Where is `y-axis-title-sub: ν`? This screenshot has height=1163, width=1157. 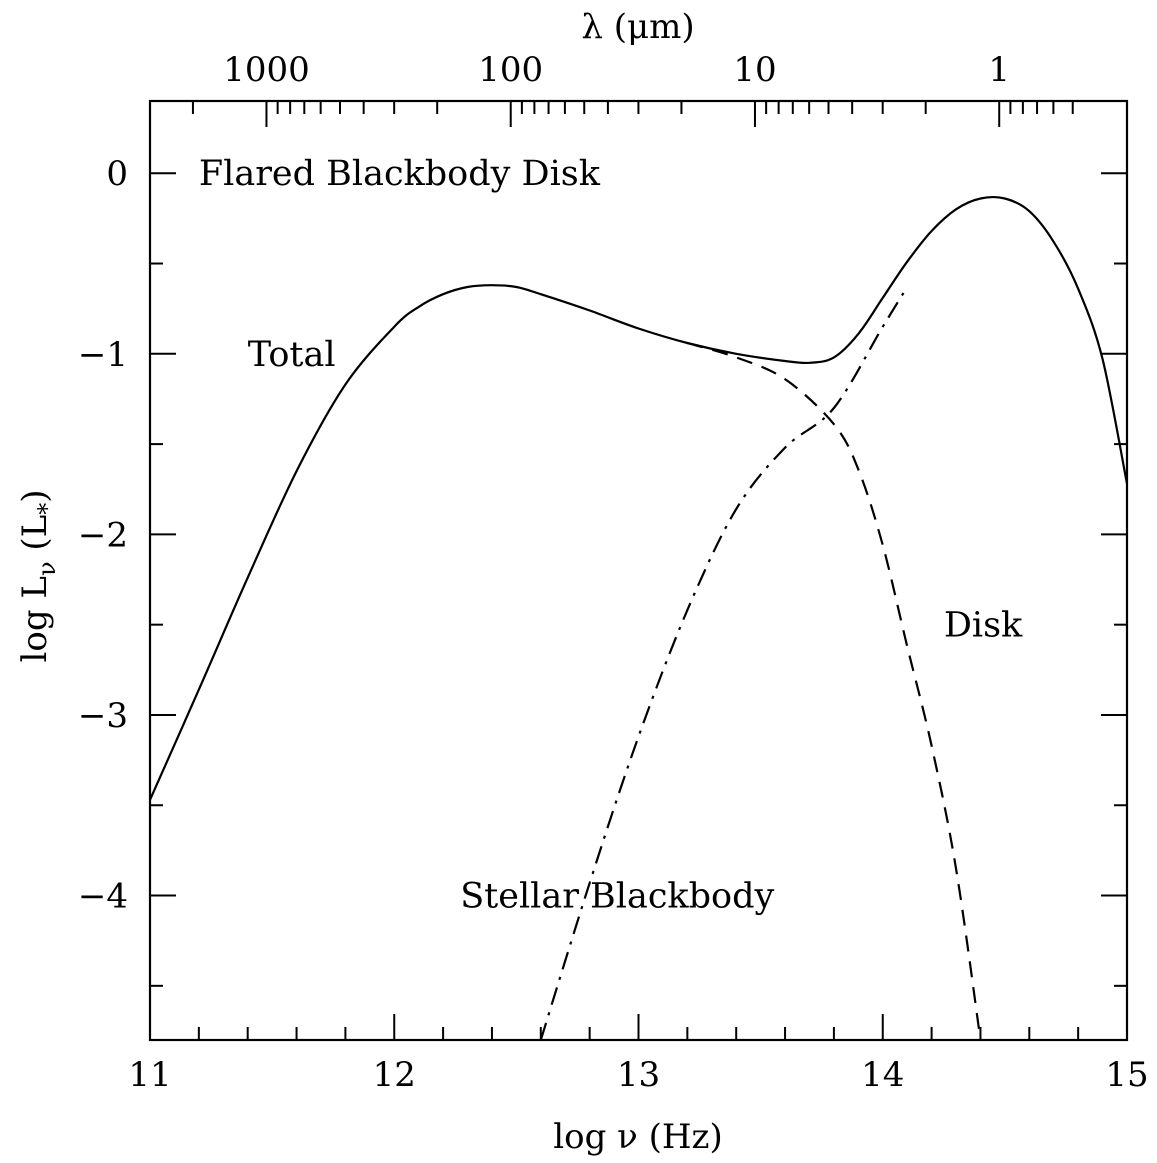 y-axis-title-sub: ν is located at coordinates (47, 568).